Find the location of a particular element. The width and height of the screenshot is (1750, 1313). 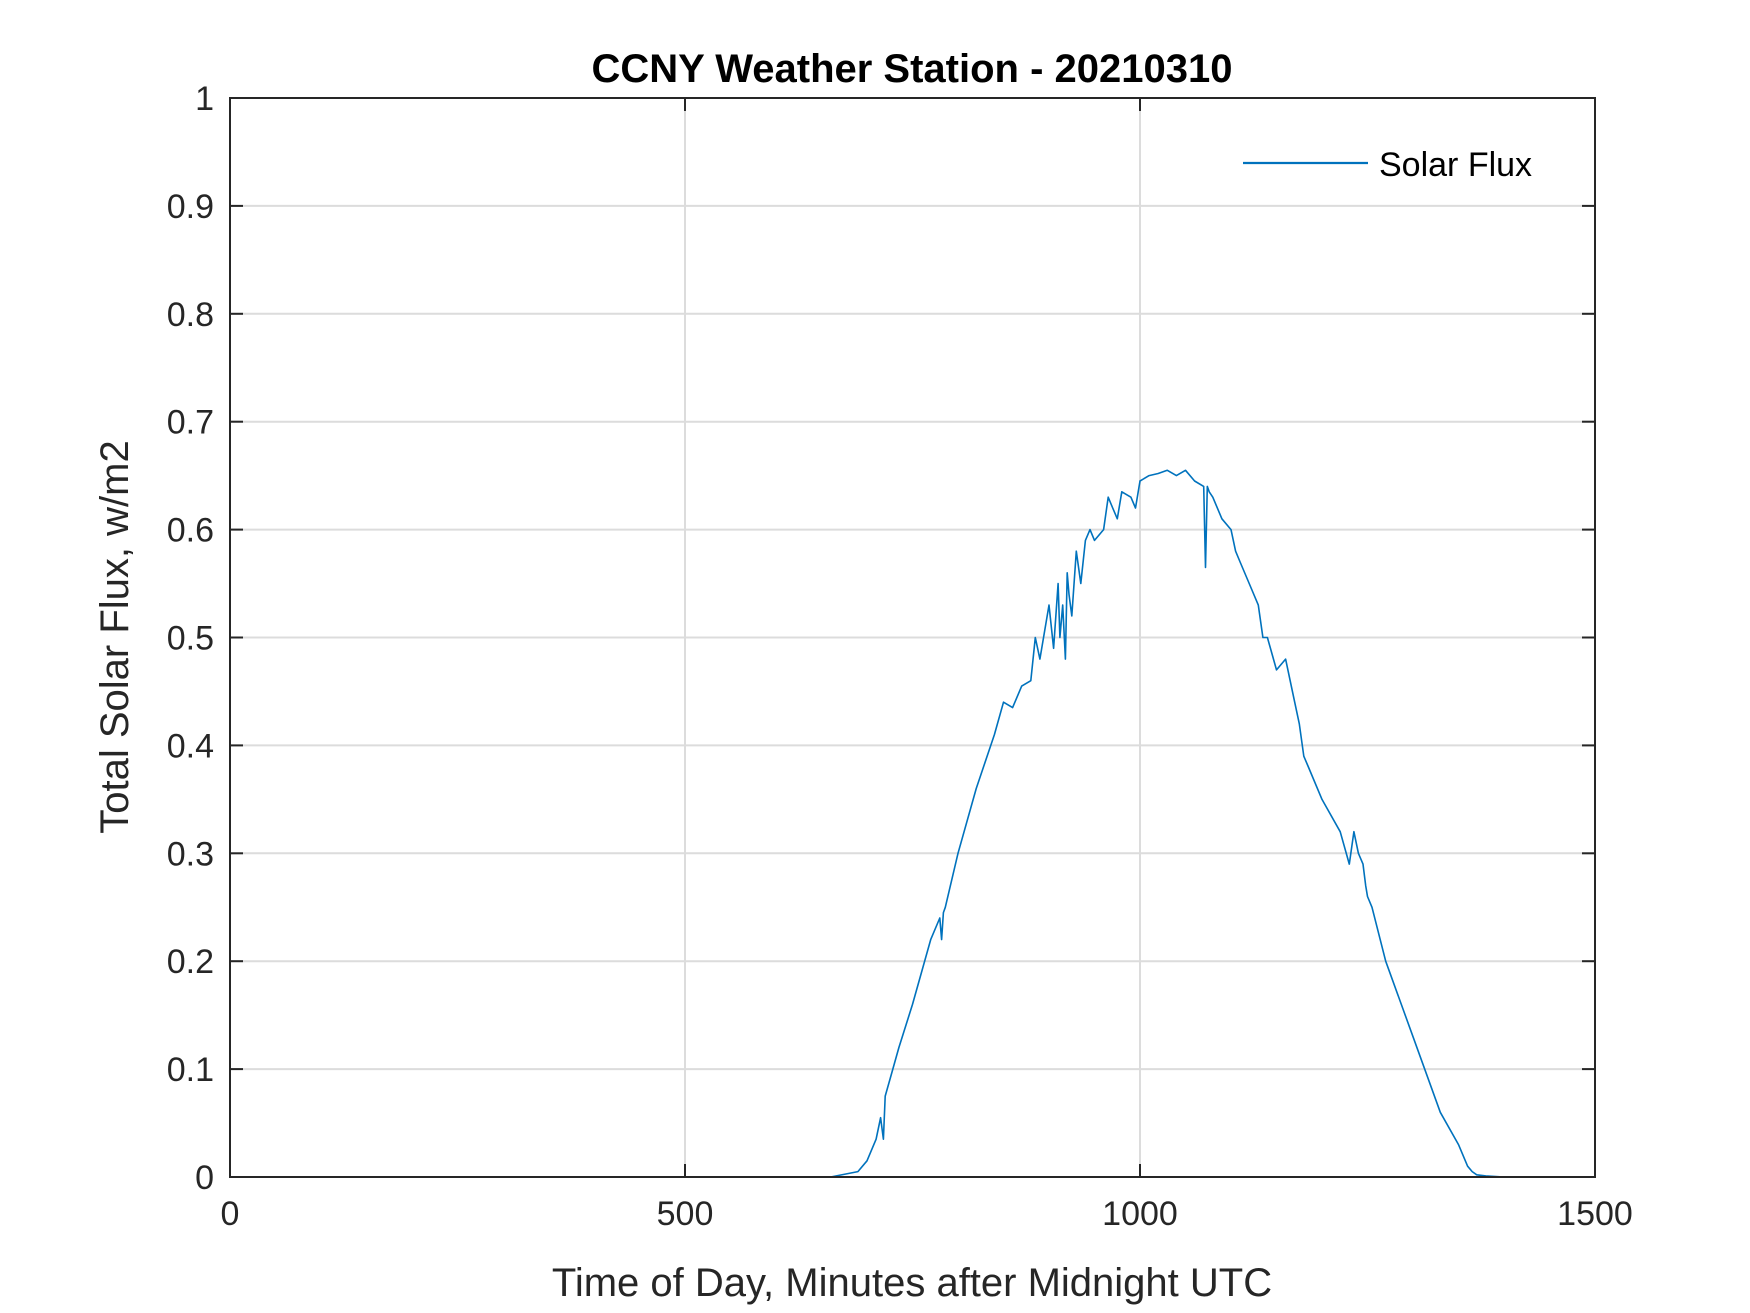

x-tick-labels: 0 500 1000 1500 is located at coordinates (927, 1214).